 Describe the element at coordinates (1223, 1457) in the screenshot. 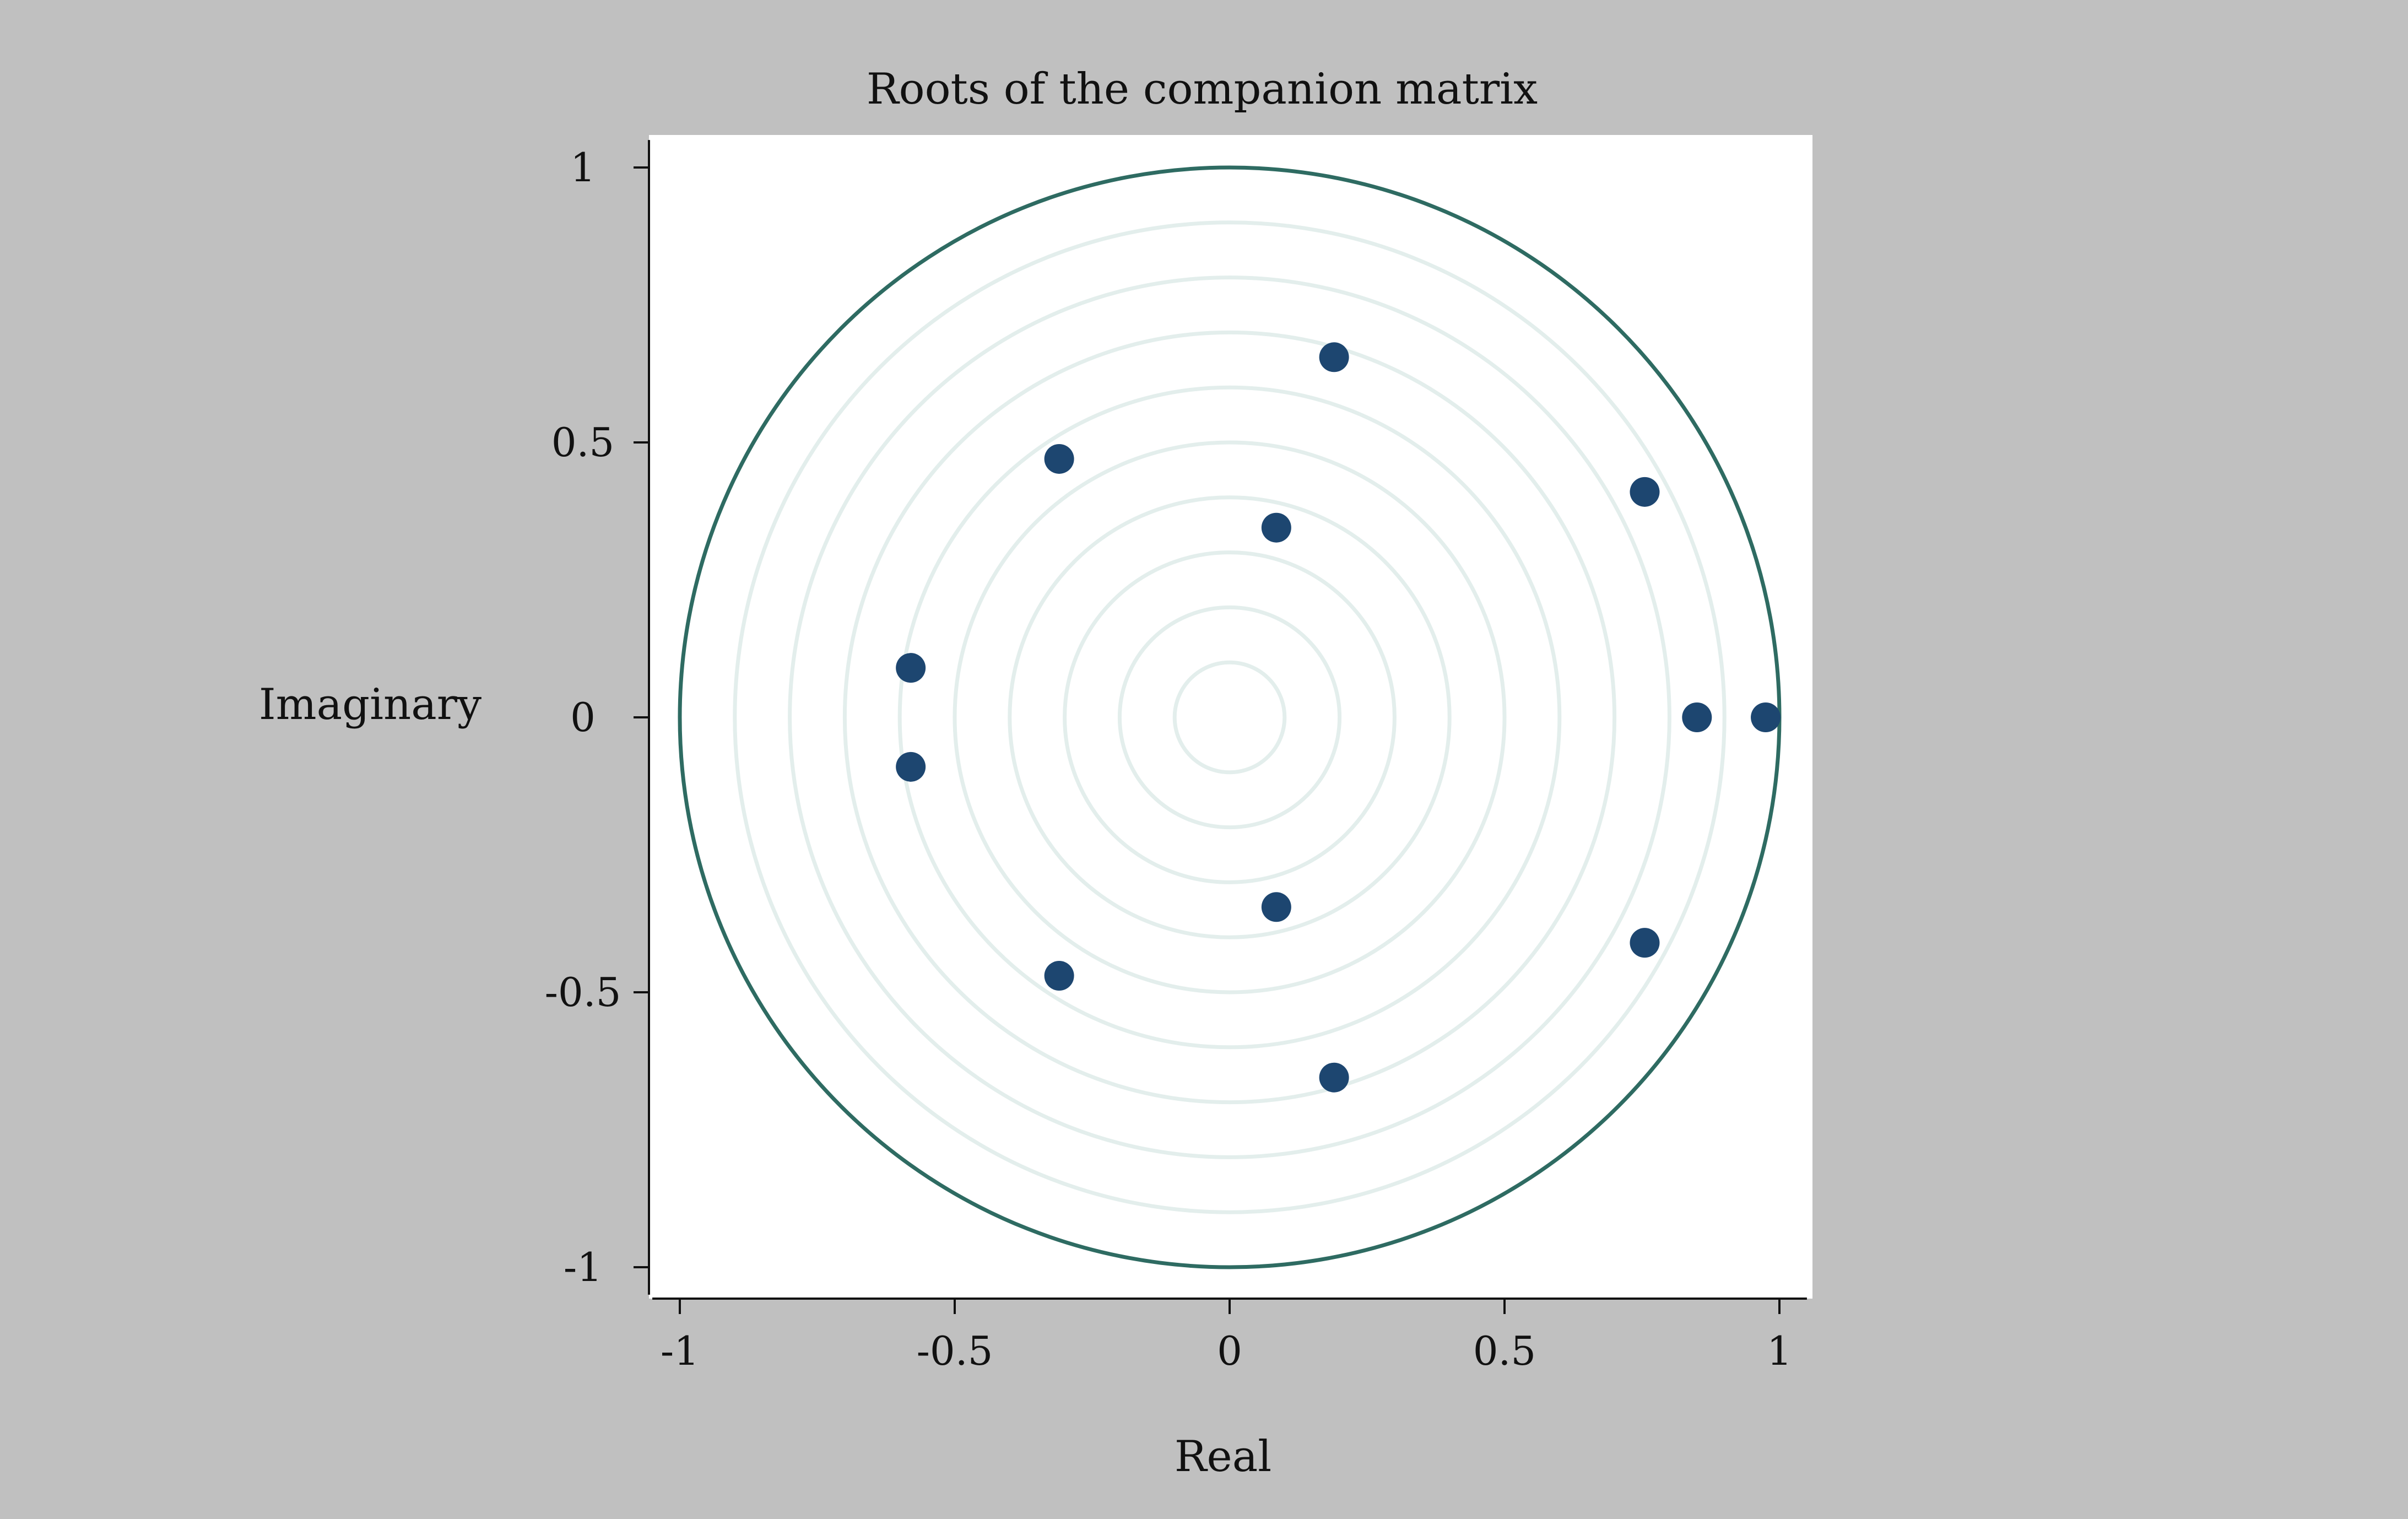

I see `x-axis-label: Real` at that location.